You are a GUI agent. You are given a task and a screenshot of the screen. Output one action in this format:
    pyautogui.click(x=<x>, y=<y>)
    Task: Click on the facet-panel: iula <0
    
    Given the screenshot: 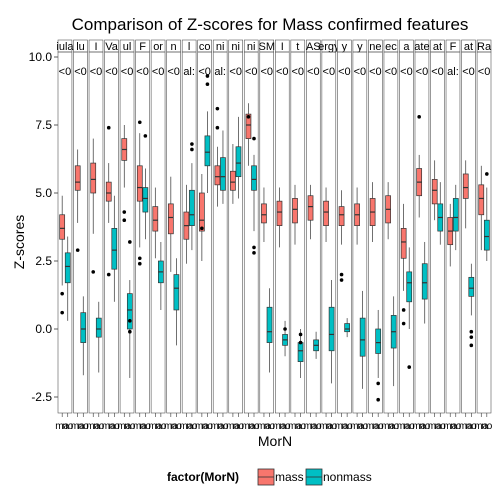 What is the action you would take?
    pyautogui.click(x=65, y=226)
    